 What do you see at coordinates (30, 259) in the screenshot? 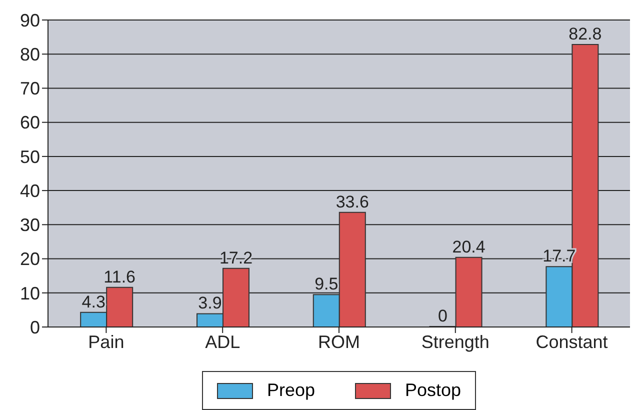
I see `y-tick-label: 20` at bounding box center [30, 259].